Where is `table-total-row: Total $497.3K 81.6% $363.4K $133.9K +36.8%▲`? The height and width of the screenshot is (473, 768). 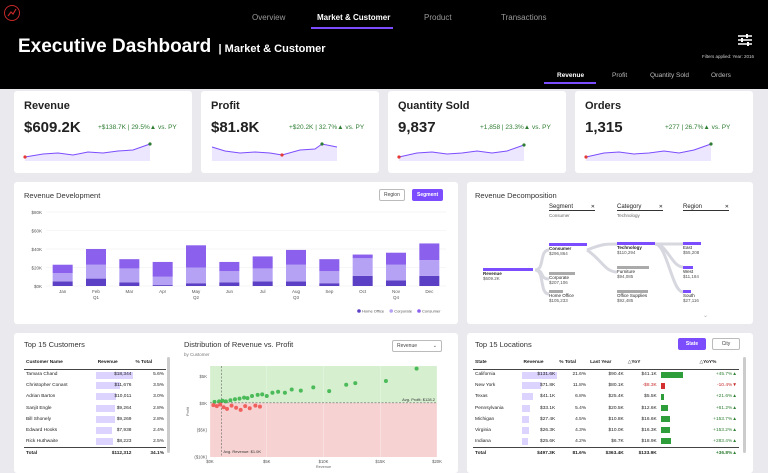
table-total-row: Total $497.3K 81.6% $363.4K $133.9K +36.8%▲ is located at coordinates (606, 452).